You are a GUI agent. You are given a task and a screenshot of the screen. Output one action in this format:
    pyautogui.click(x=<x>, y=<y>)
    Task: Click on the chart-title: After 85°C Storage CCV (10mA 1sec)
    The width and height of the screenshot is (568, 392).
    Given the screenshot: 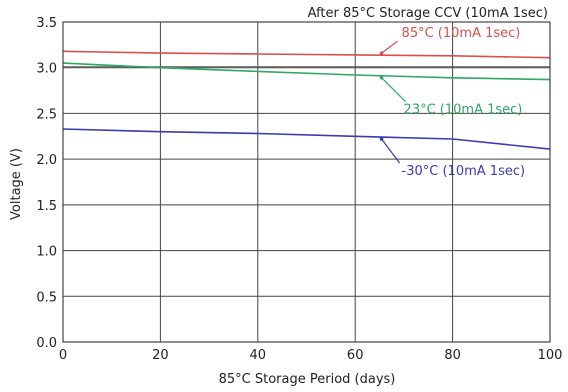 What is the action you would take?
    pyautogui.click(x=428, y=13)
    